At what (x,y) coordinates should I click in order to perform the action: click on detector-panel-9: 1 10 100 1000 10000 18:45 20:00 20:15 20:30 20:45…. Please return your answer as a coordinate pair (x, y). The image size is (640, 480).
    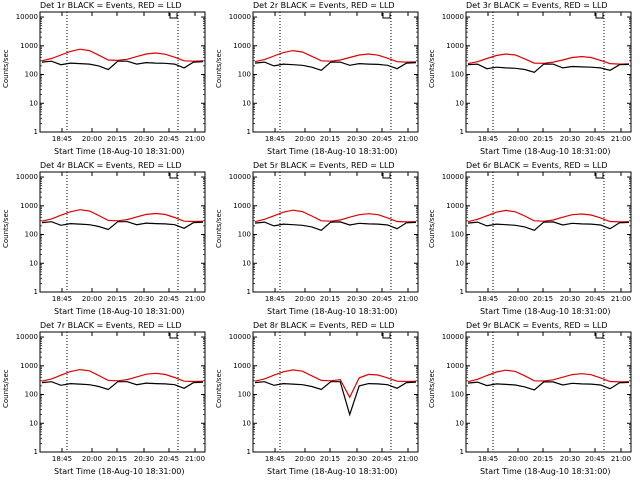
    Looking at the image, I should click on (532, 400).